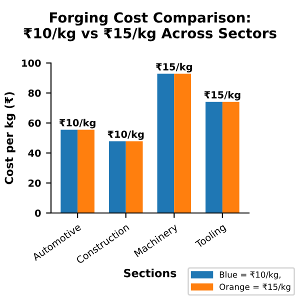 The height and width of the screenshot is (300, 300). I want to click on y-tick-label: 40, so click(34, 153).